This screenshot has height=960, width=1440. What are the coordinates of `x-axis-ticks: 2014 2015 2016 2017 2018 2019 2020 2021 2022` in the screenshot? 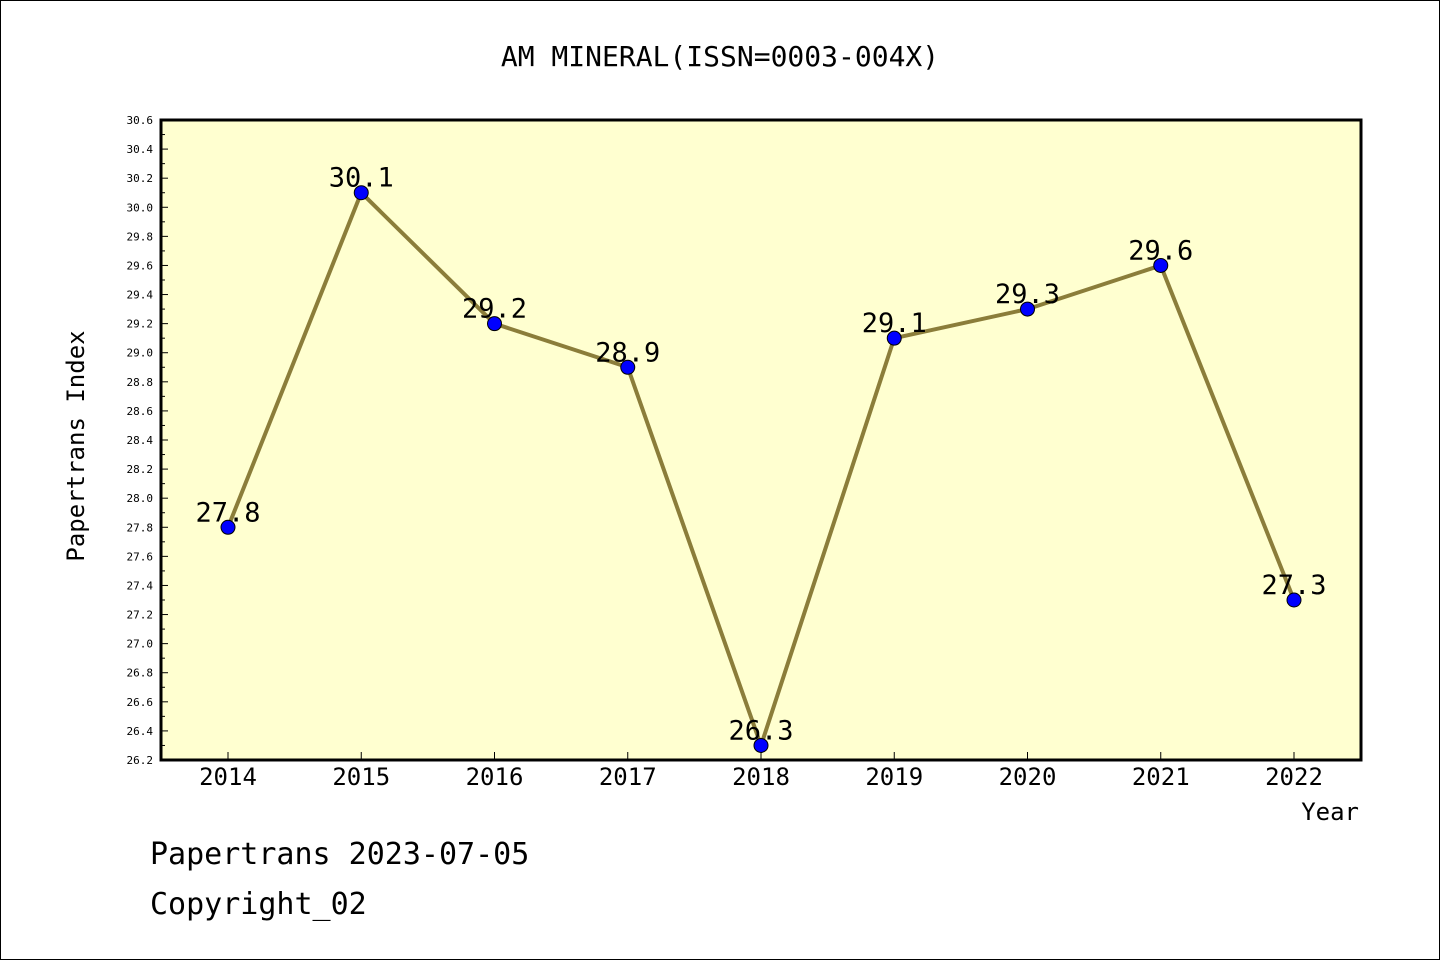 It's located at (761, 771).